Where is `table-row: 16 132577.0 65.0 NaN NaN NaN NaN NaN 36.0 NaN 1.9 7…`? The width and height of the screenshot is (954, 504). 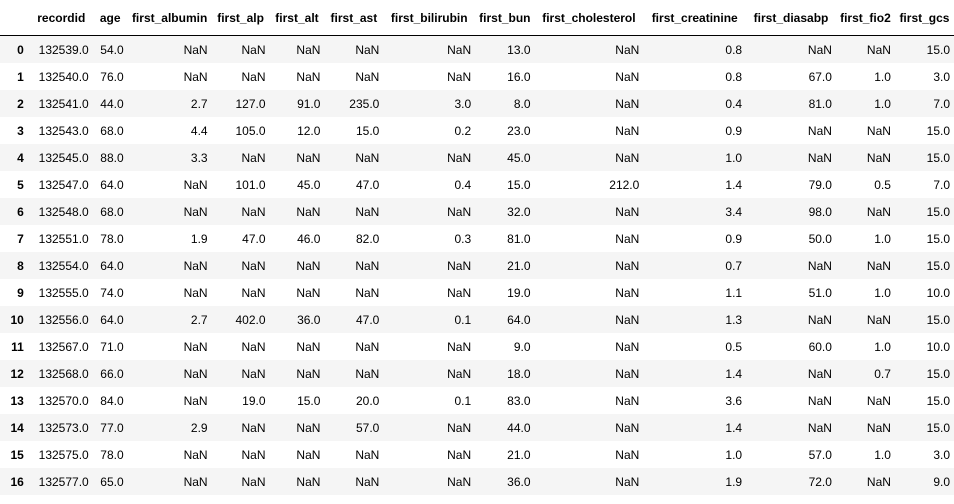
table-row: 16 132577.0 65.0 NaN NaN NaN NaN NaN 36.0 NaN 1.9 7… is located at coordinates (477, 481).